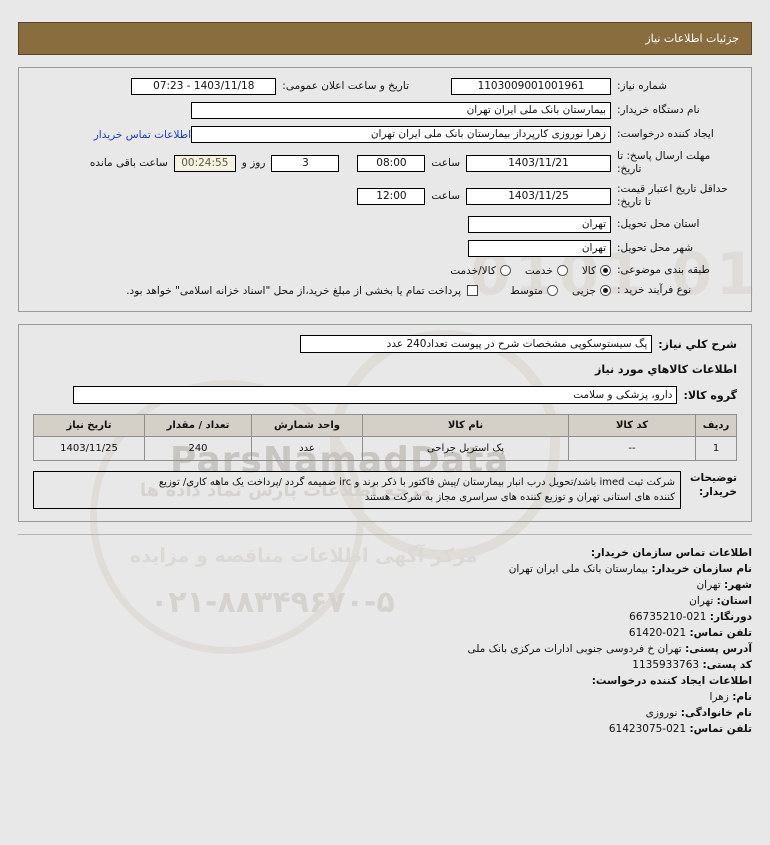 This screenshot has height=845, width=770. Describe the element at coordinates (539, 224) in the screenshot. I see `delivery-province-field: تهران` at that location.